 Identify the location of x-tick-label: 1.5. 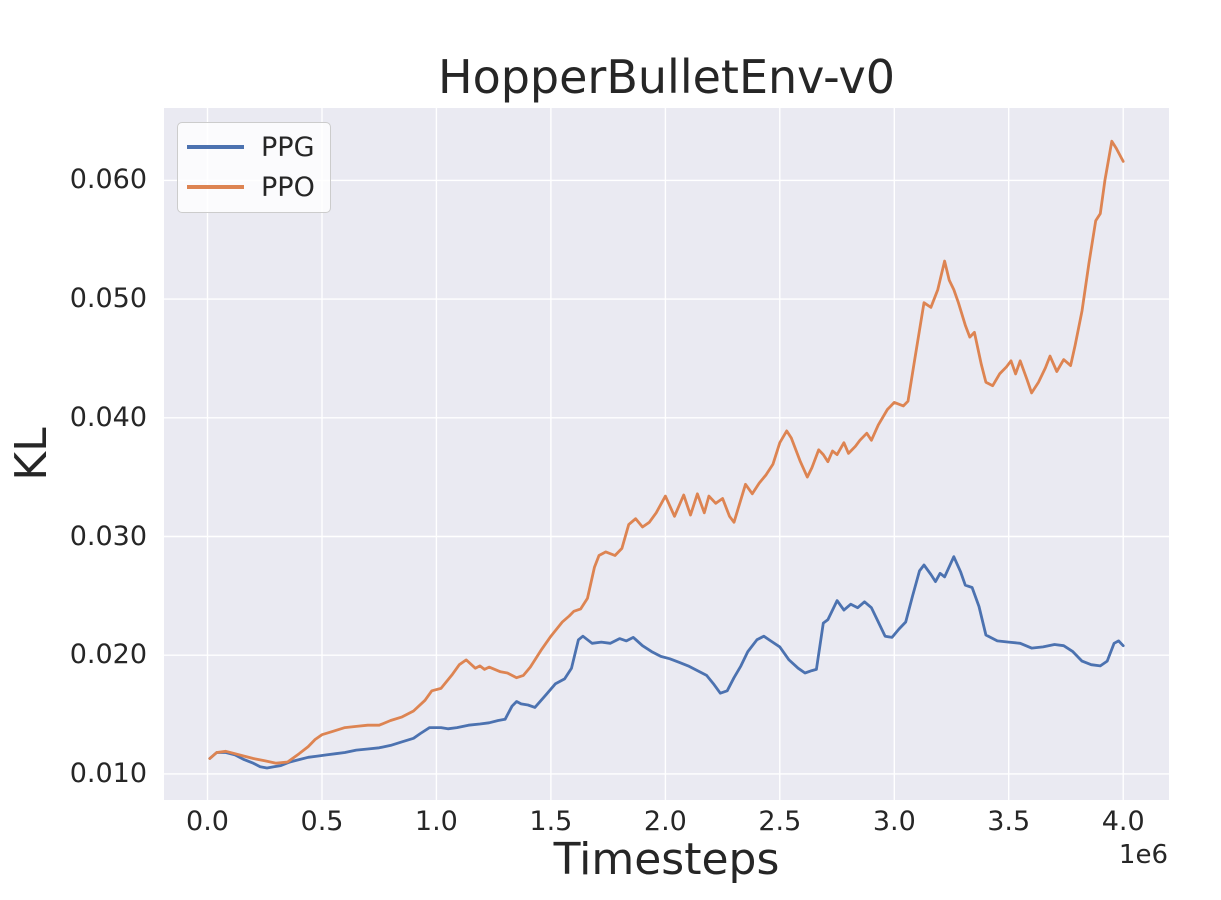
(551, 821).